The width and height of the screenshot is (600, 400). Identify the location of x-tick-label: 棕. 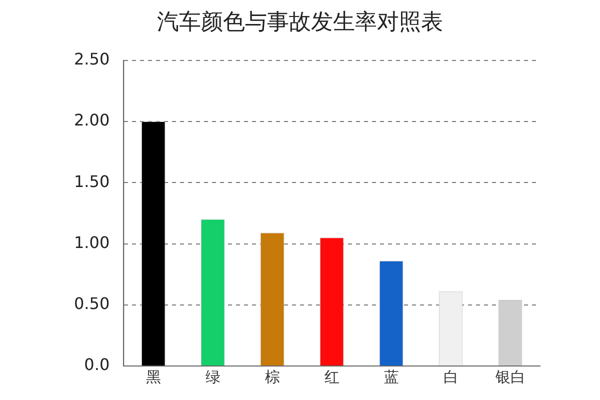
(272, 377).